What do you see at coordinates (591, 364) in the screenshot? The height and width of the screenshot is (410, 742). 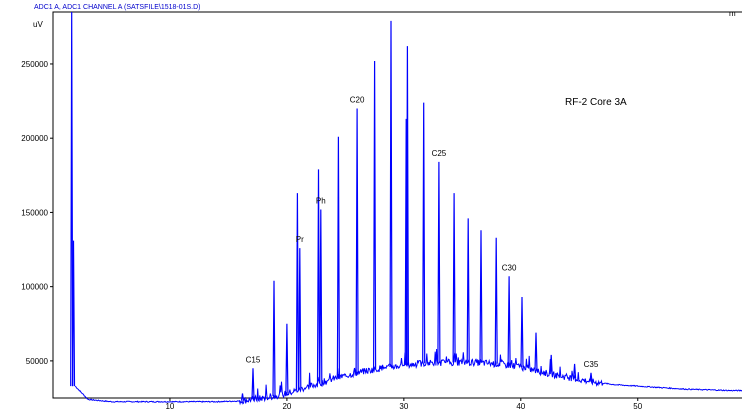 I see `peak-annotation: C35` at bounding box center [591, 364].